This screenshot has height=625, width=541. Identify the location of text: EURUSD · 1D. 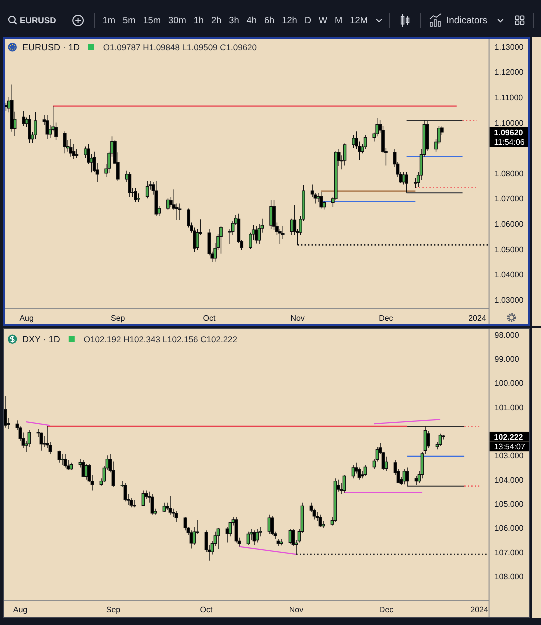
(51, 47).